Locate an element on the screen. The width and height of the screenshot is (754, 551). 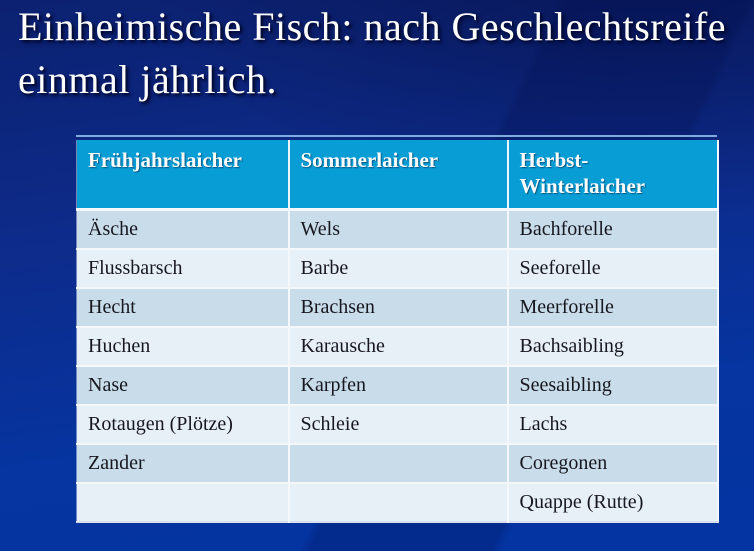
table-cell: Seeforelle is located at coordinates (612, 269).